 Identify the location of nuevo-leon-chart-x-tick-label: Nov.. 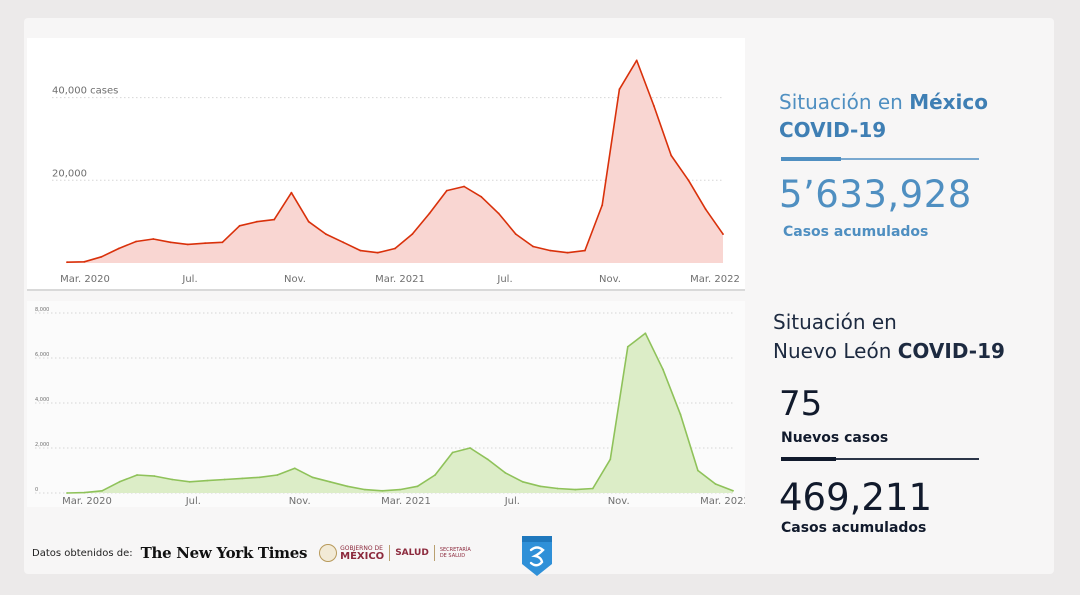
(619, 501).